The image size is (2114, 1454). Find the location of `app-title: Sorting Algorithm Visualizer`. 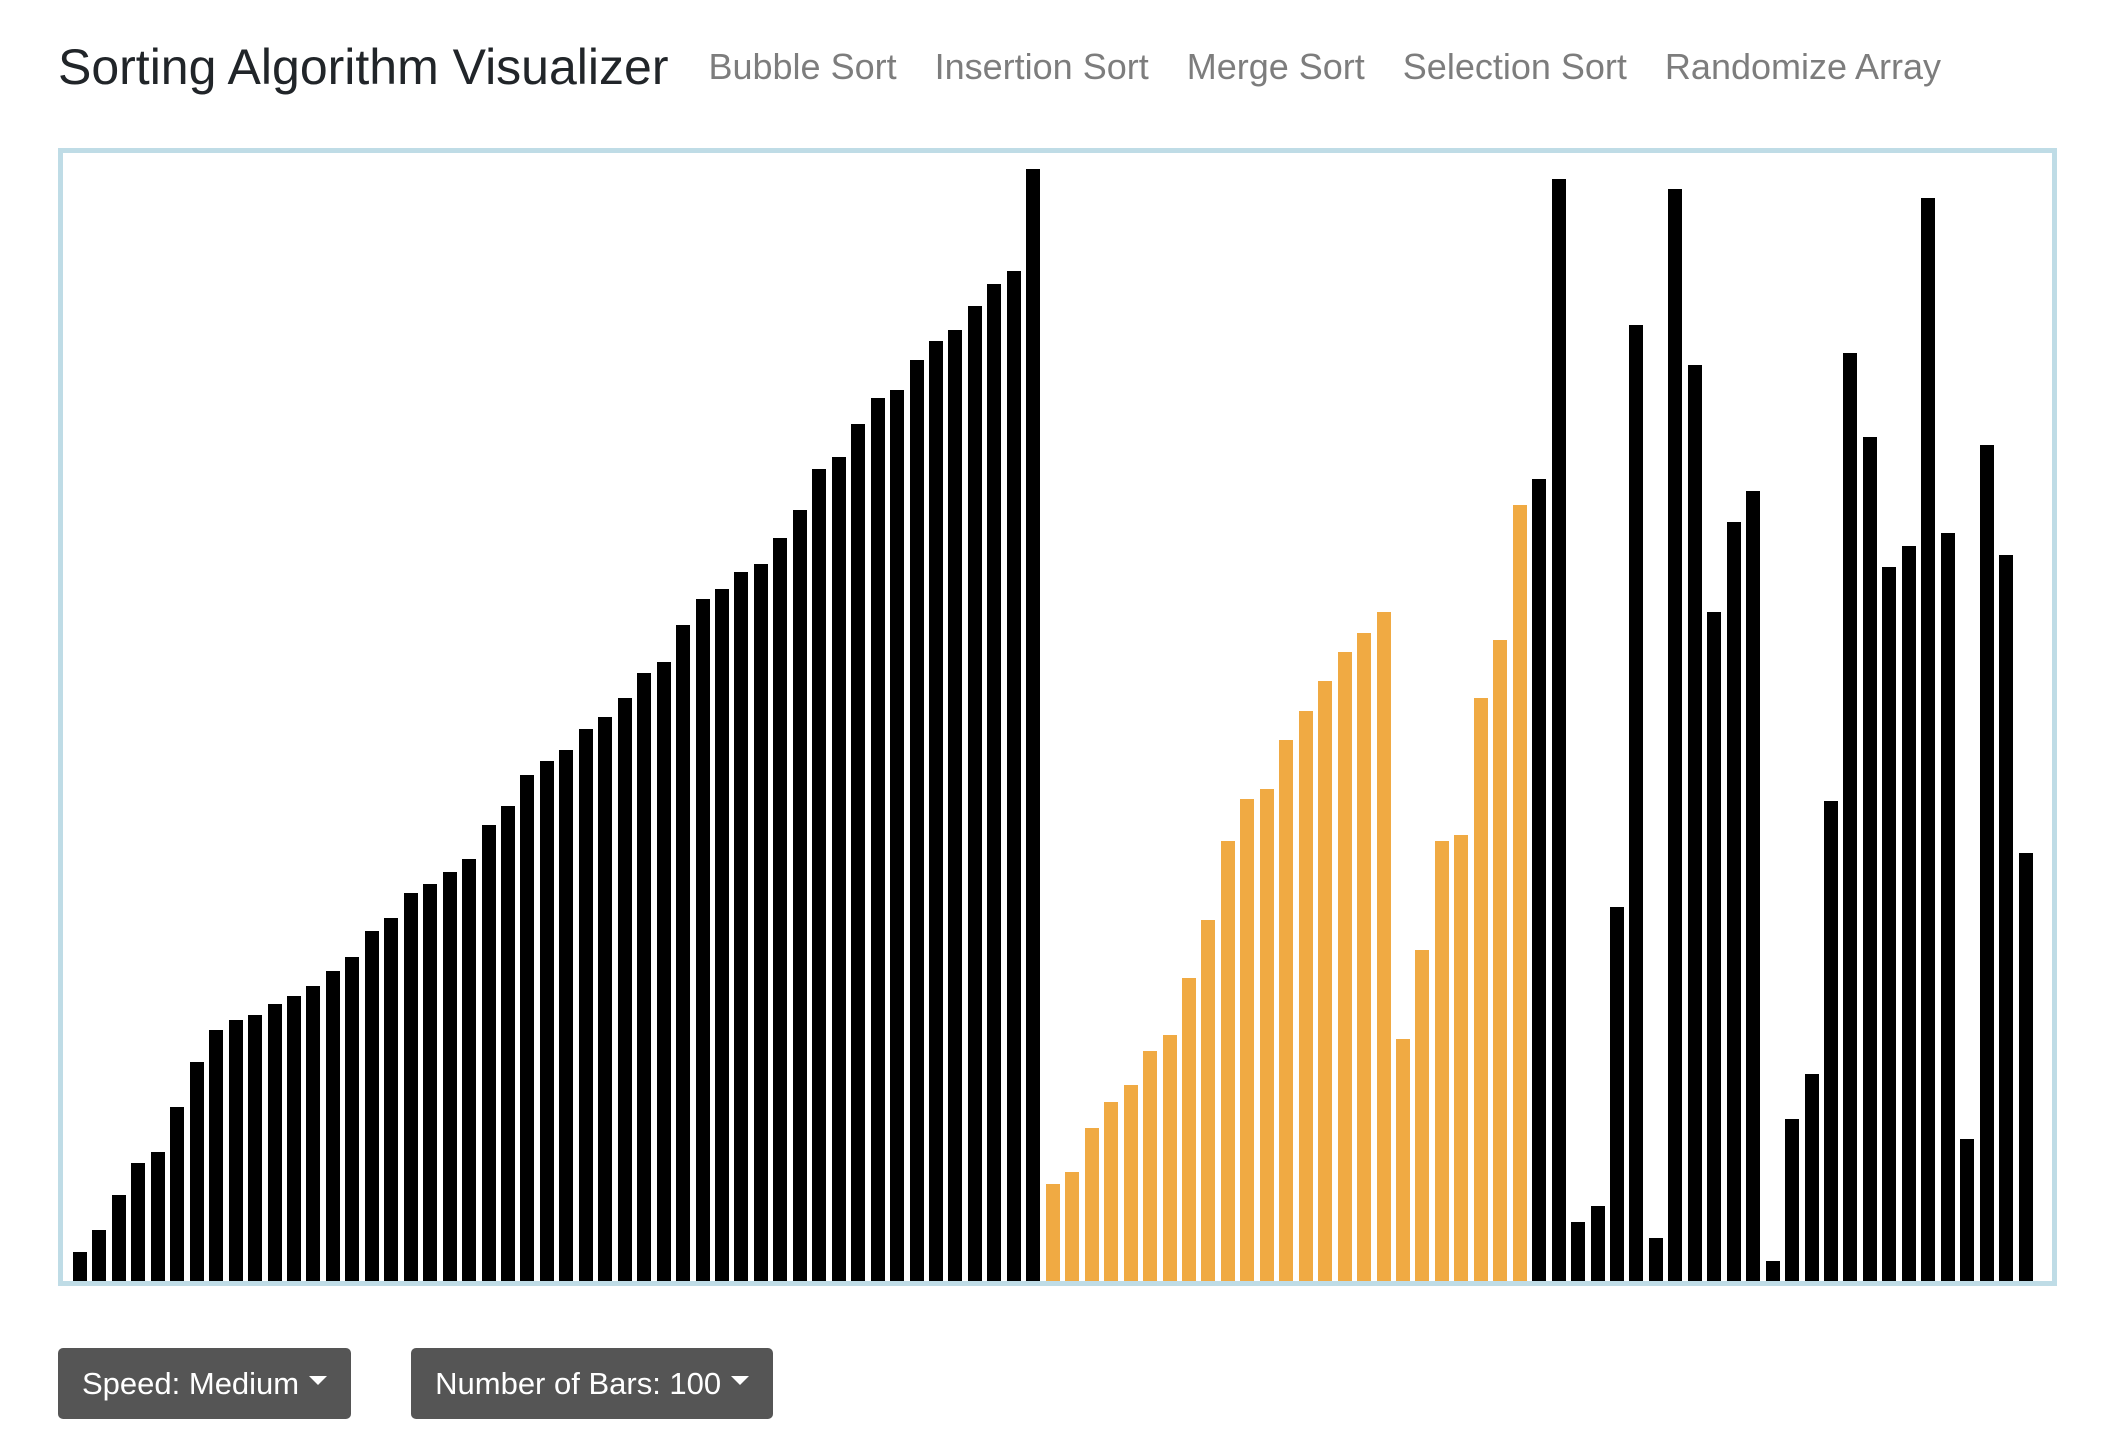

app-title: Sorting Algorithm Visualizer is located at coordinates (363, 67).